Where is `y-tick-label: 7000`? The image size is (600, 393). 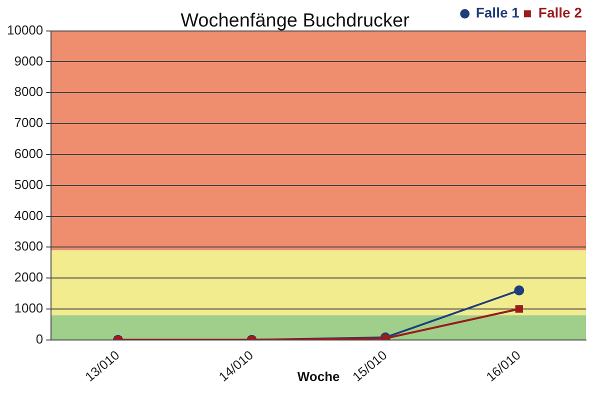
y-tick-label: 7000 is located at coordinates (29, 122).